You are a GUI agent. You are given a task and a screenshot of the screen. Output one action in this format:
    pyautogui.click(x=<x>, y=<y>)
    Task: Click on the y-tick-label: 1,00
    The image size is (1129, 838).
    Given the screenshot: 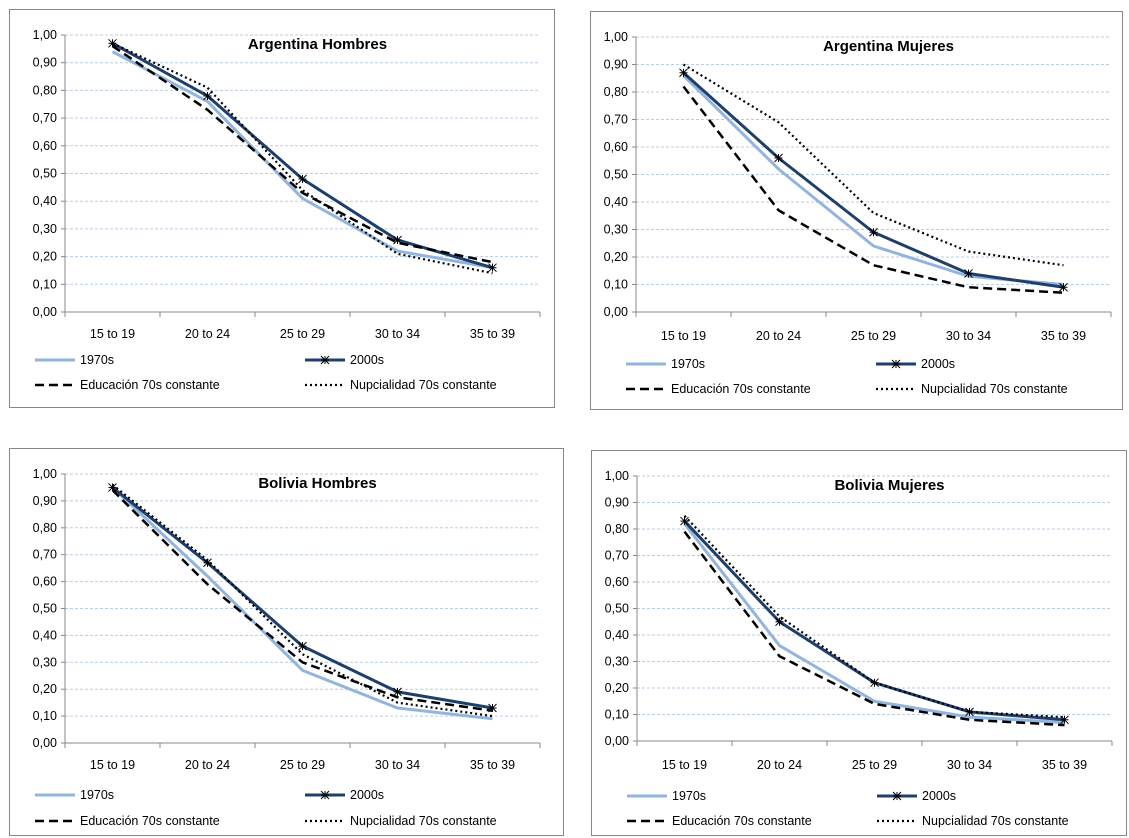 What is the action you would take?
    pyautogui.click(x=45, y=35)
    